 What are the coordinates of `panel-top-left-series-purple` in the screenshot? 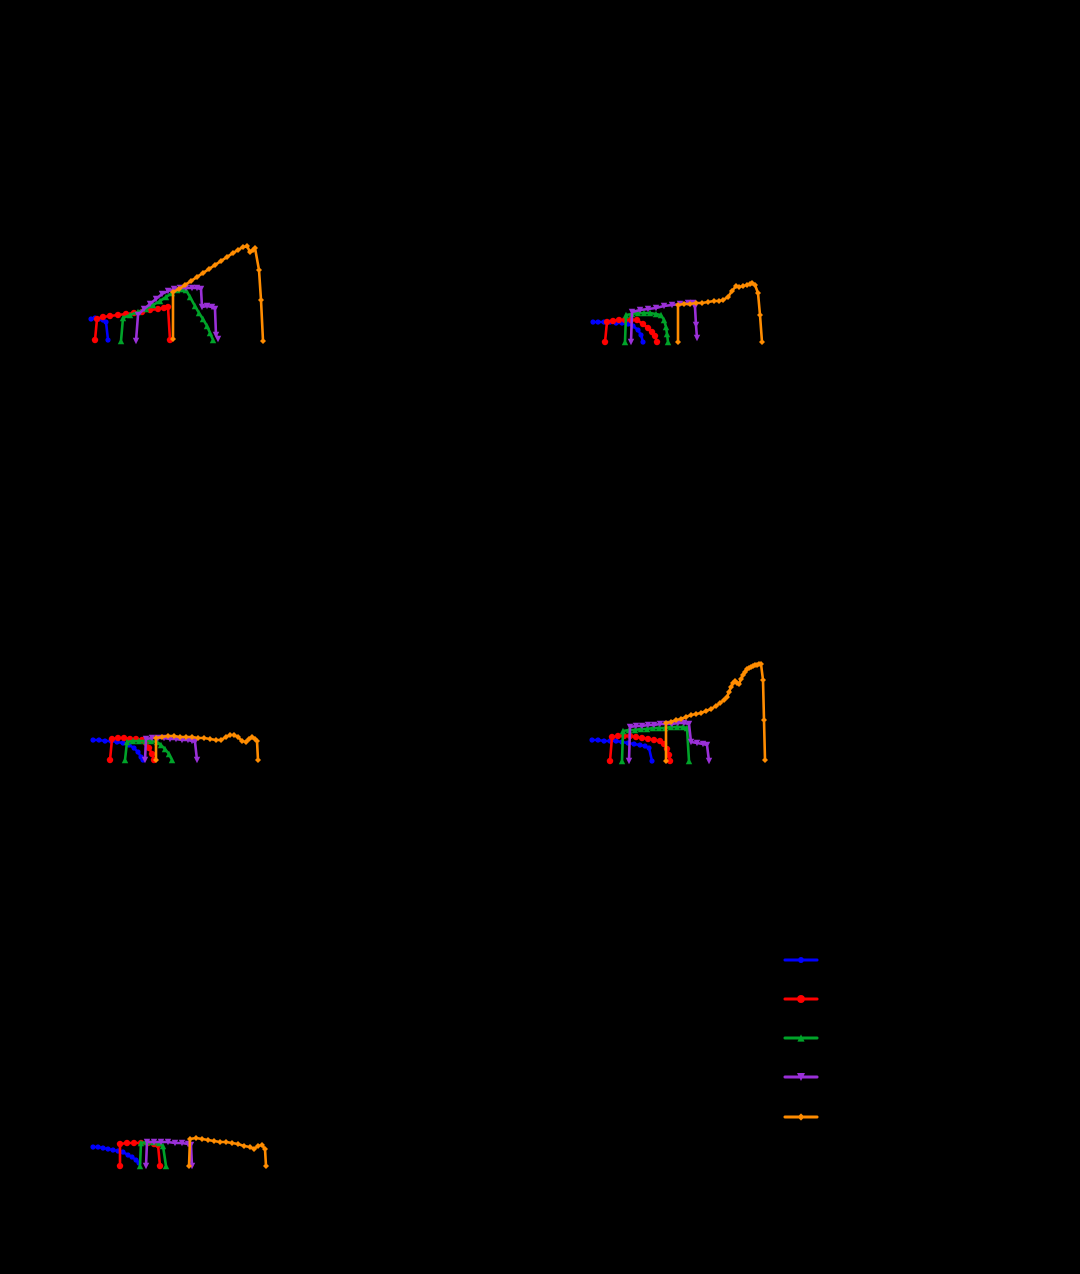 It's located at (177, 314).